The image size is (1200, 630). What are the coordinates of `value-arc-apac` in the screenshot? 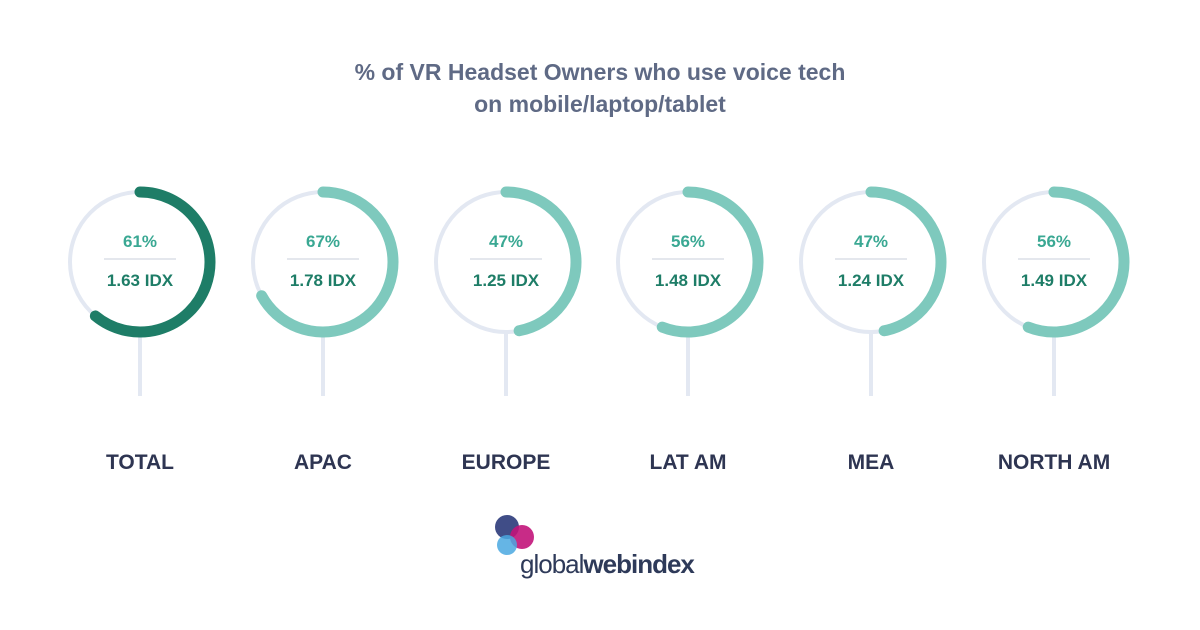 It's located at (327, 262).